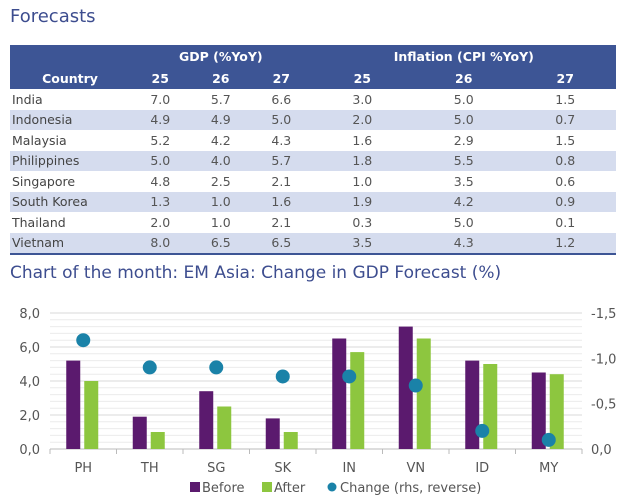  I want to click on inflation-group-header: Inflation (CPI %YoY), so click(463, 56).